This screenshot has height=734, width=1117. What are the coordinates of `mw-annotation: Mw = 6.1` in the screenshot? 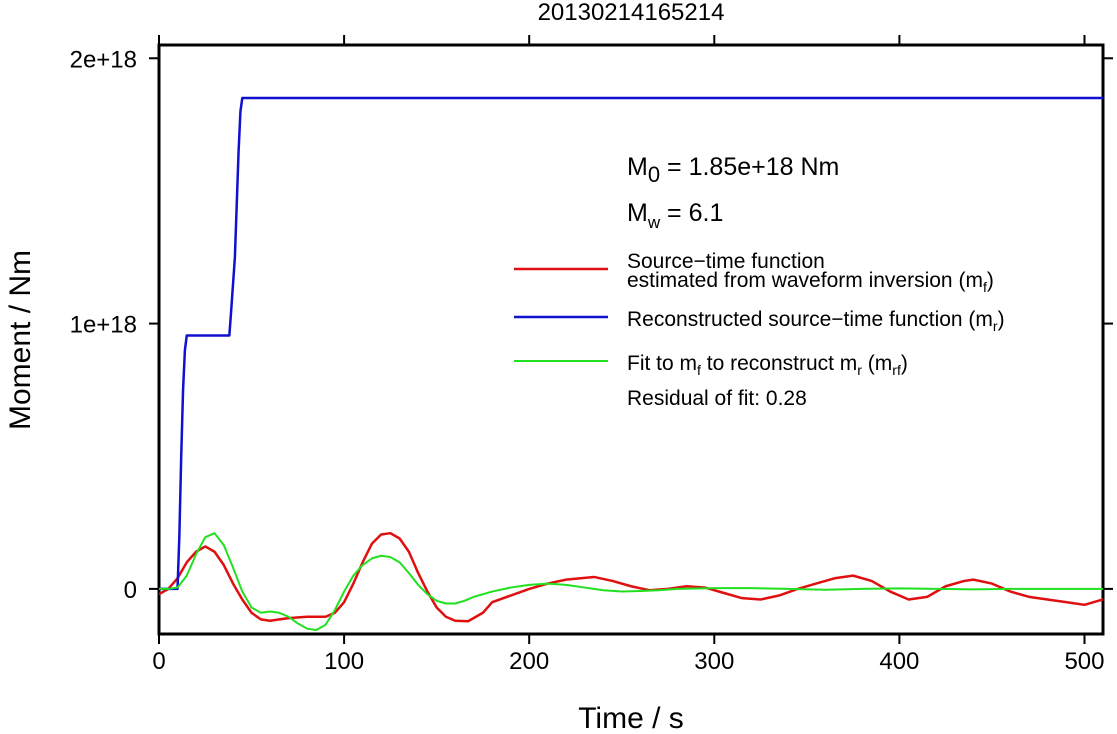 It's located at (675, 215).